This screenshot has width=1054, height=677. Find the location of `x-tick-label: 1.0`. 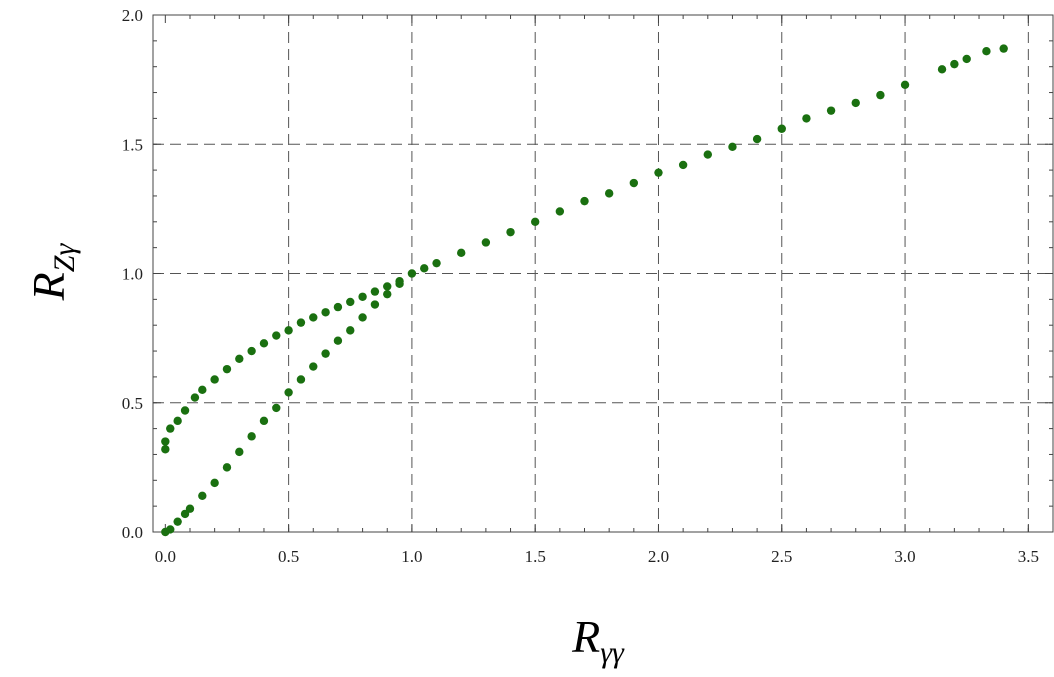

x-tick-label: 1.0 is located at coordinates (411, 556).